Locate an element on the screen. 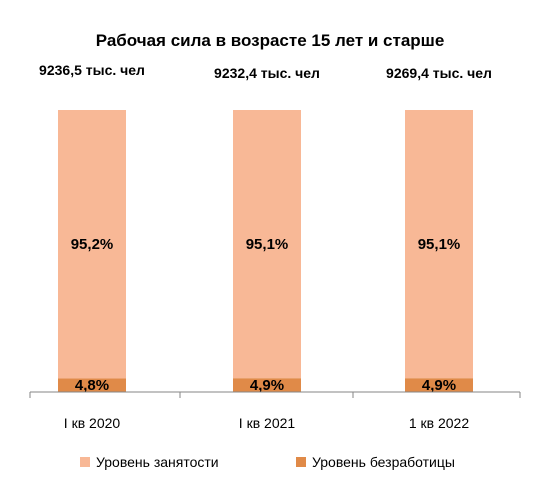 The height and width of the screenshot is (488, 540). unemployment-label-2: 4,9% is located at coordinates (439, 385).